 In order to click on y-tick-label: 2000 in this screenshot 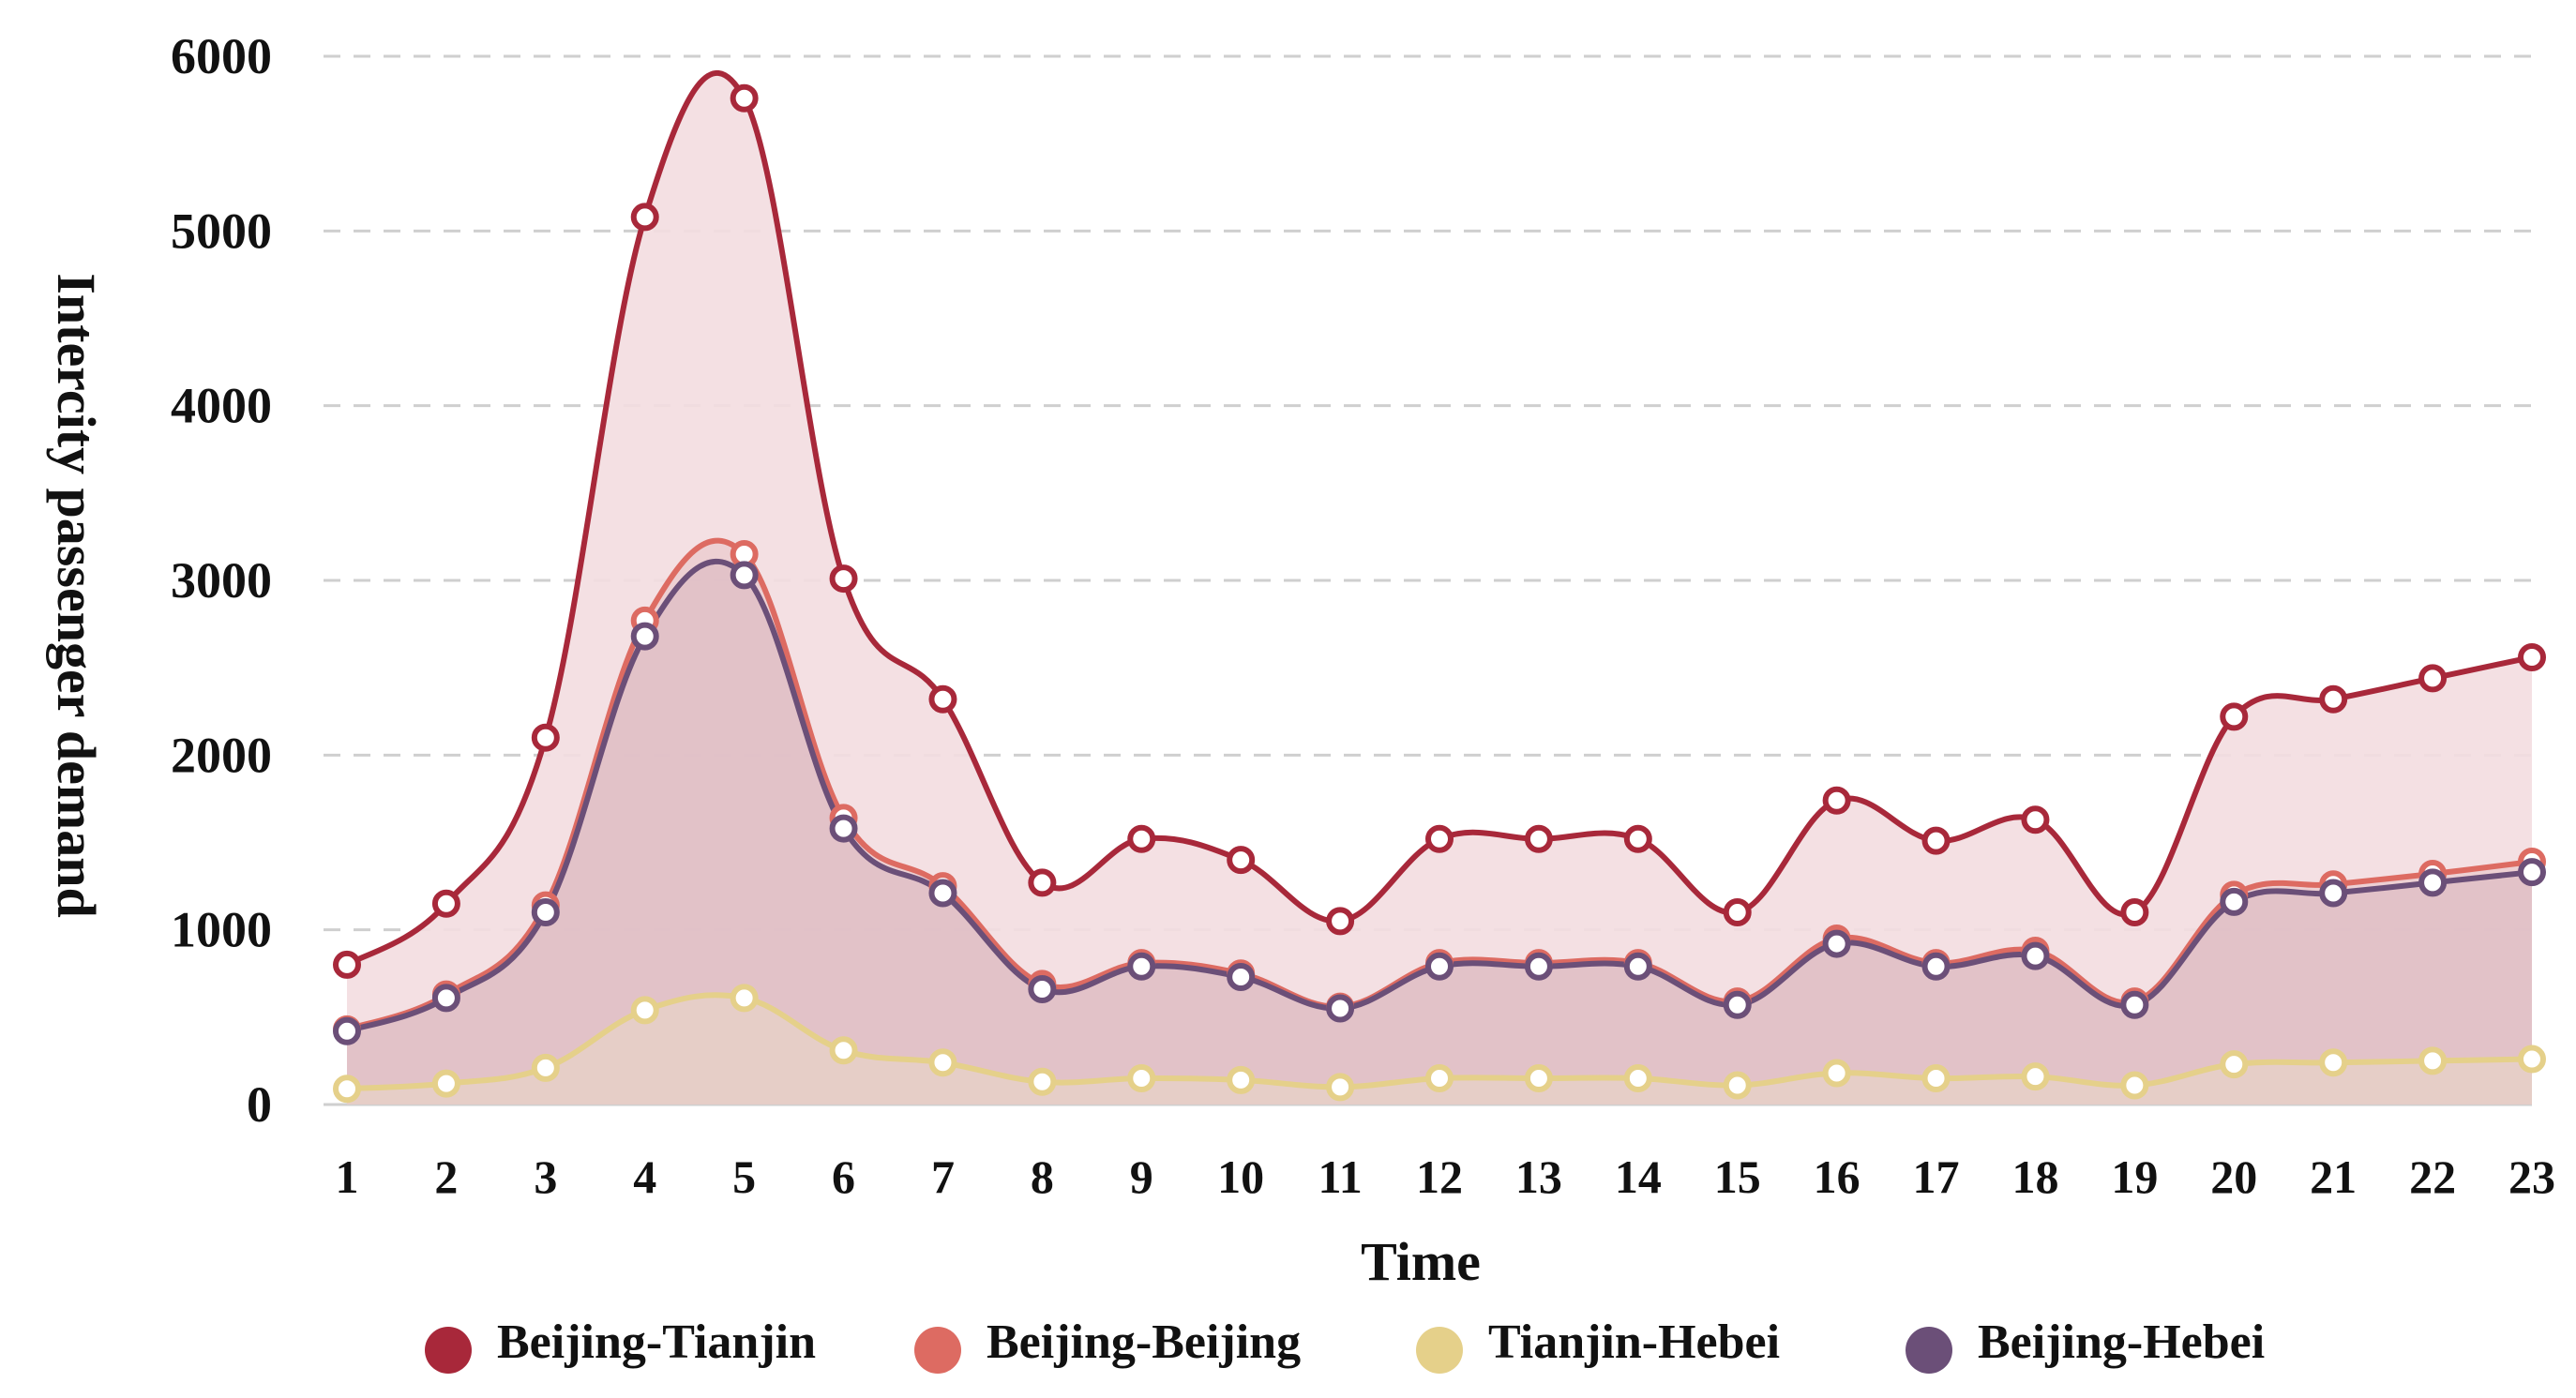, I will do `click(221, 755)`.